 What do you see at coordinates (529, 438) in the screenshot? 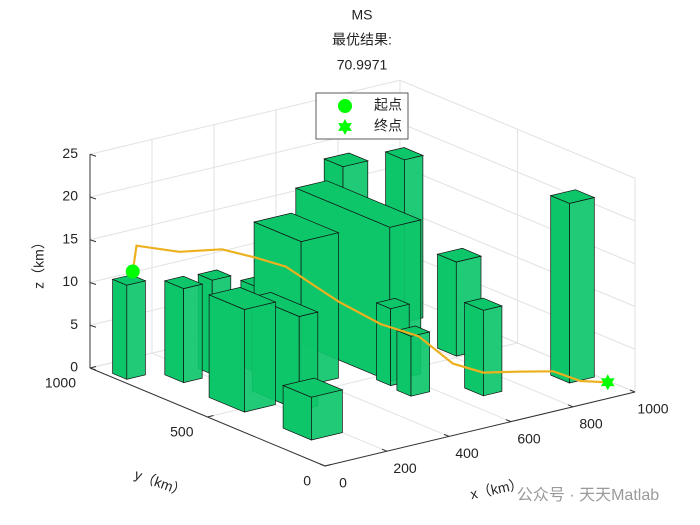
I see `x-tick-label: 600` at bounding box center [529, 438].